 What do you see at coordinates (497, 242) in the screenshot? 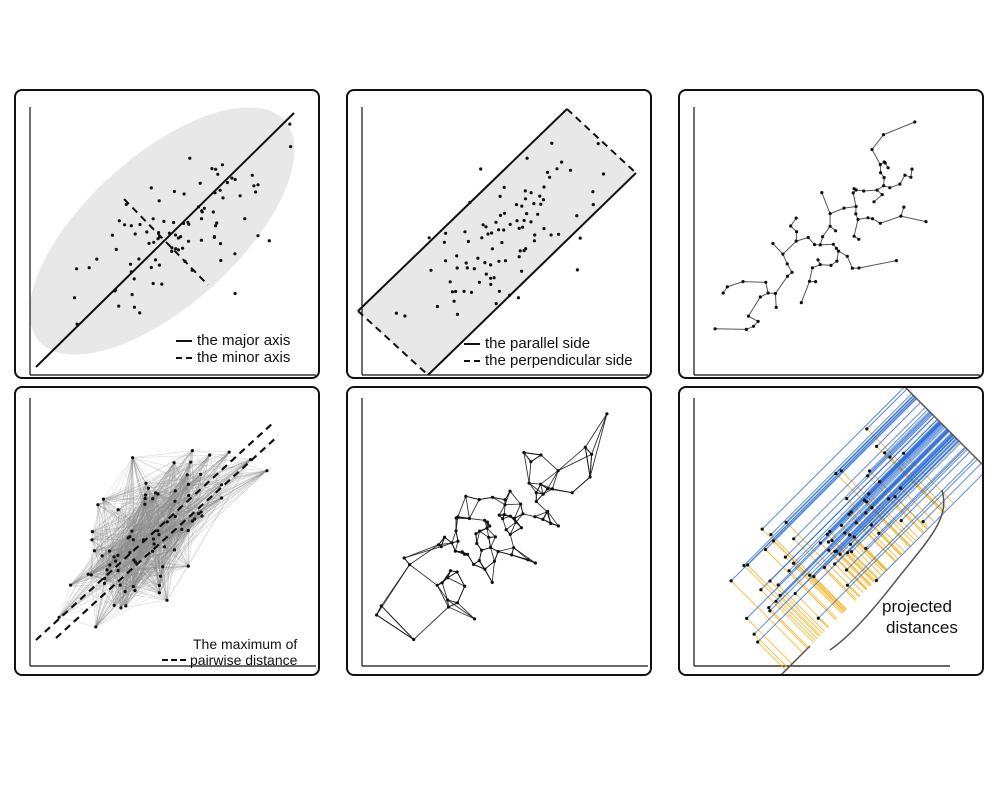
I see `bounding-rectangle` at bounding box center [497, 242].